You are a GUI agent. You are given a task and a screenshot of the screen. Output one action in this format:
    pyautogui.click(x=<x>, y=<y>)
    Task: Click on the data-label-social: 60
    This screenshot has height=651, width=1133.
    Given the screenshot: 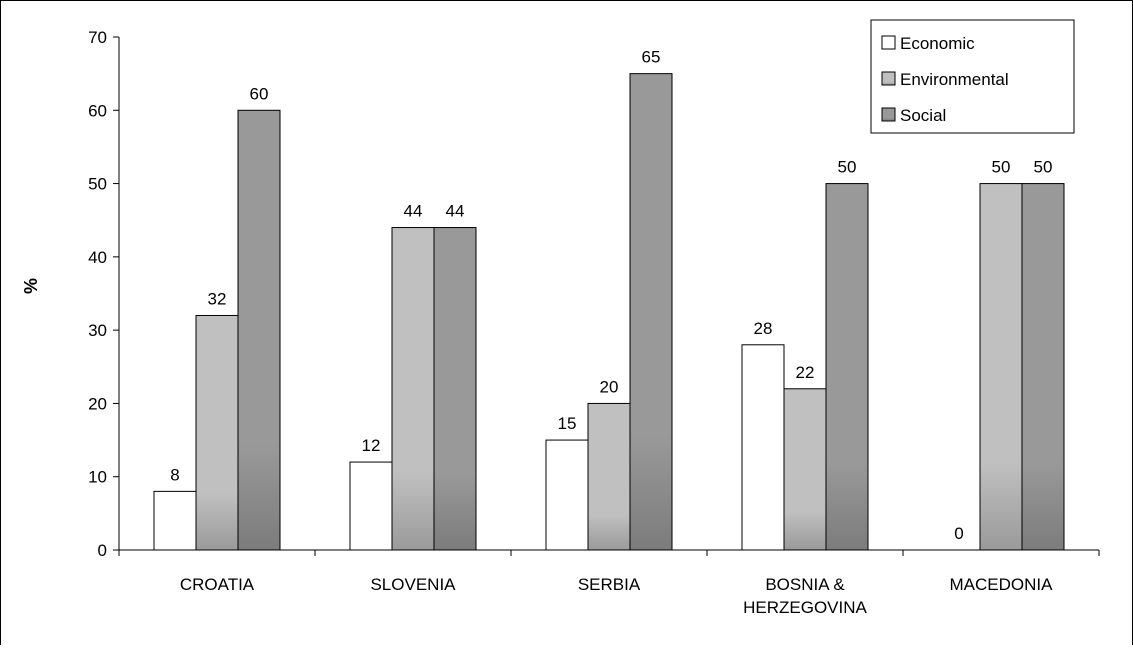 What is the action you would take?
    pyautogui.click(x=259, y=93)
    